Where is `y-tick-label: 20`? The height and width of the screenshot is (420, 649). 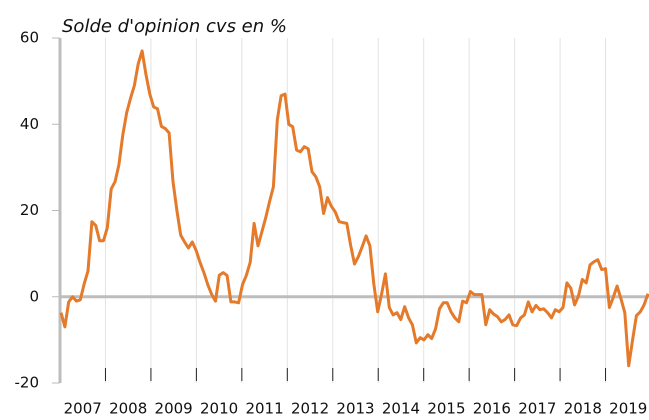 y-tick-label: 20 is located at coordinates (29, 210).